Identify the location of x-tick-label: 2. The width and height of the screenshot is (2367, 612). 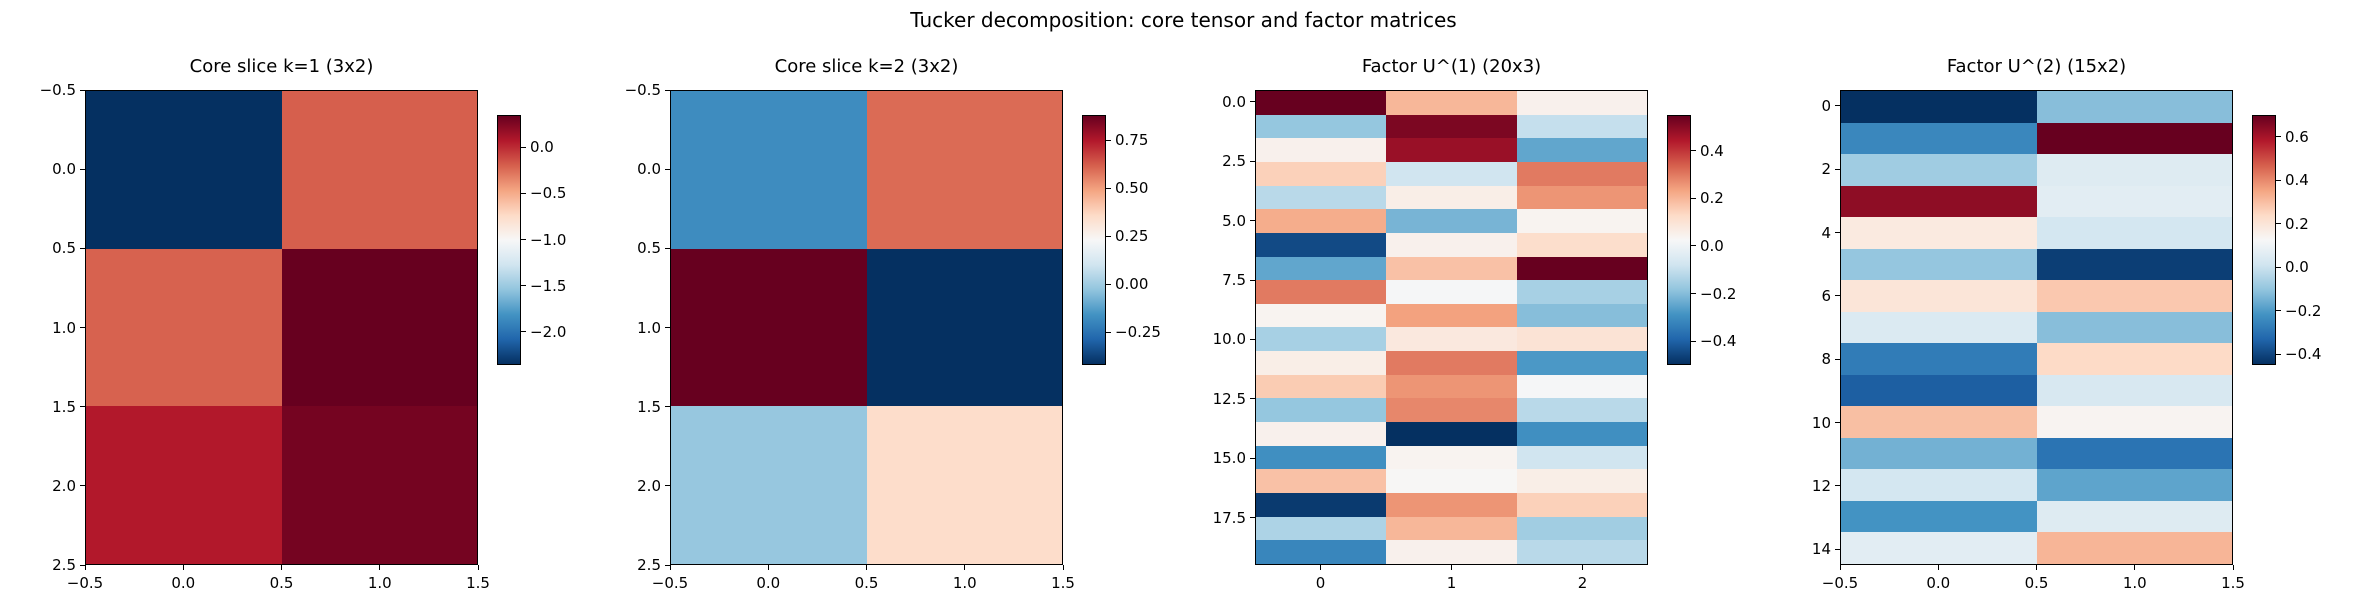
(1582, 583).